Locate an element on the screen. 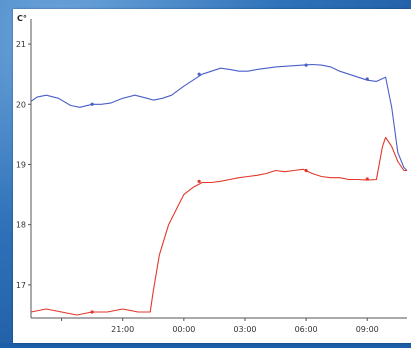 This screenshot has height=348, width=411. x-tick-label: 03:00 is located at coordinates (244, 329).